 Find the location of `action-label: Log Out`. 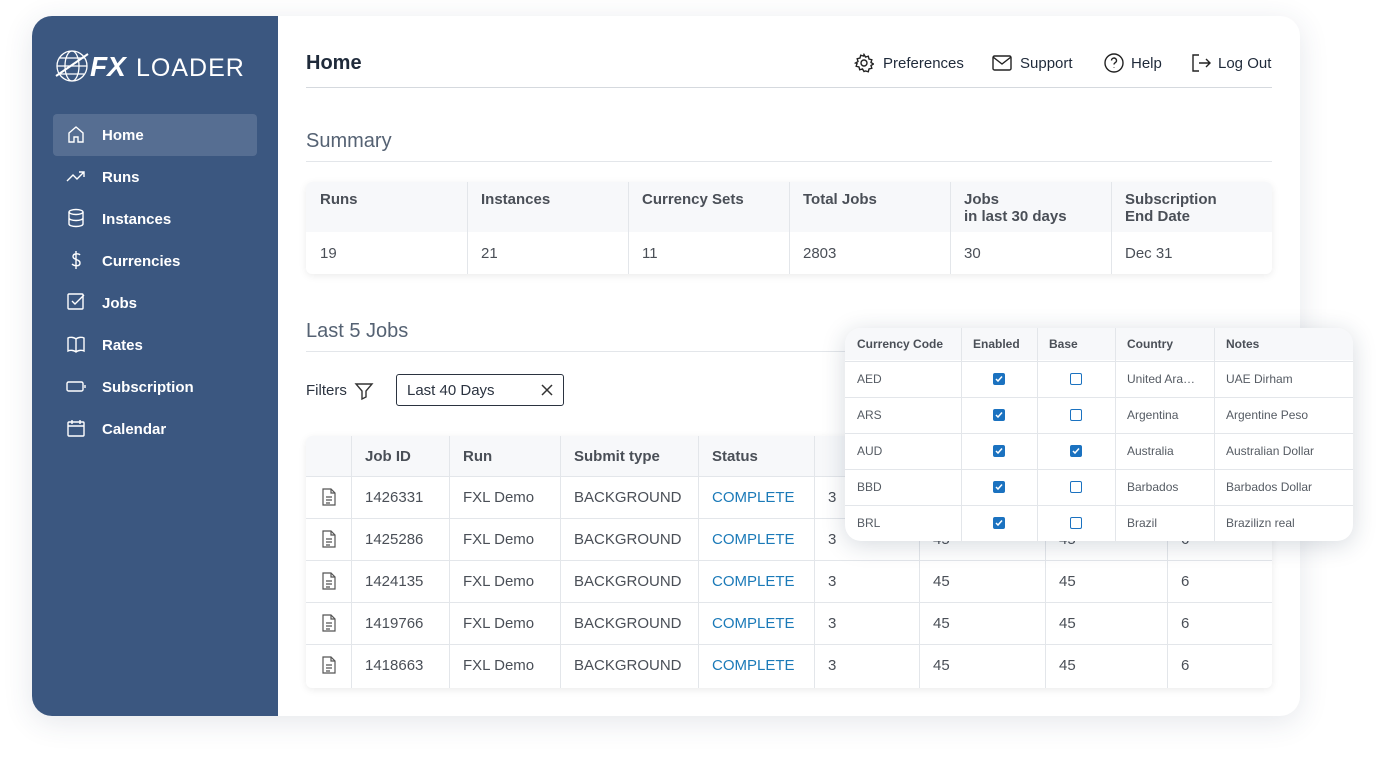

action-label: Log Out is located at coordinates (1245, 63).